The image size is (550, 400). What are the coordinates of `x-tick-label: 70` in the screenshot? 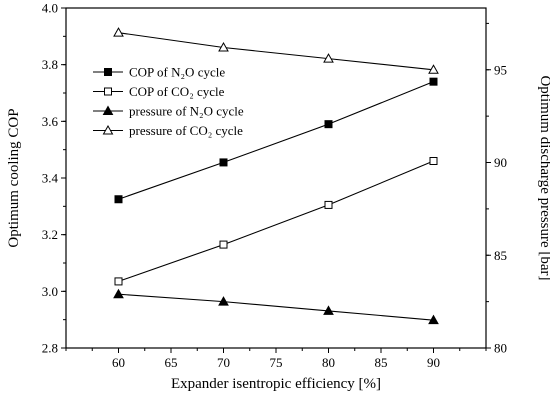 It's located at (223, 362).